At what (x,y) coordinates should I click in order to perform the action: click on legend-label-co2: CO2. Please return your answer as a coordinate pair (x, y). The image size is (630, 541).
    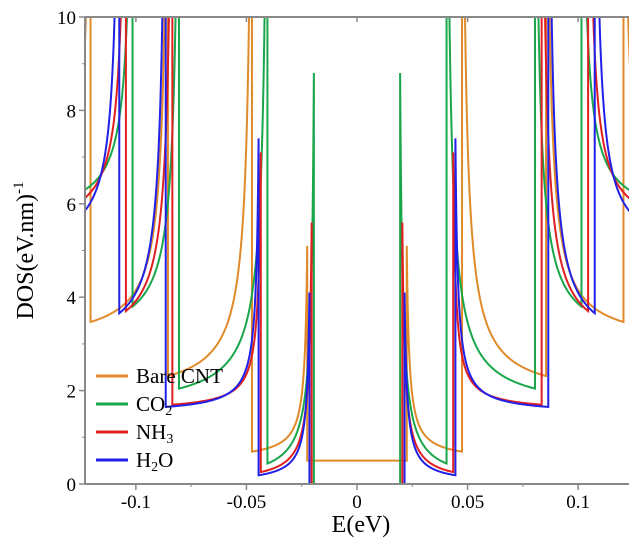
    Looking at the image, I should click on (154, 405).